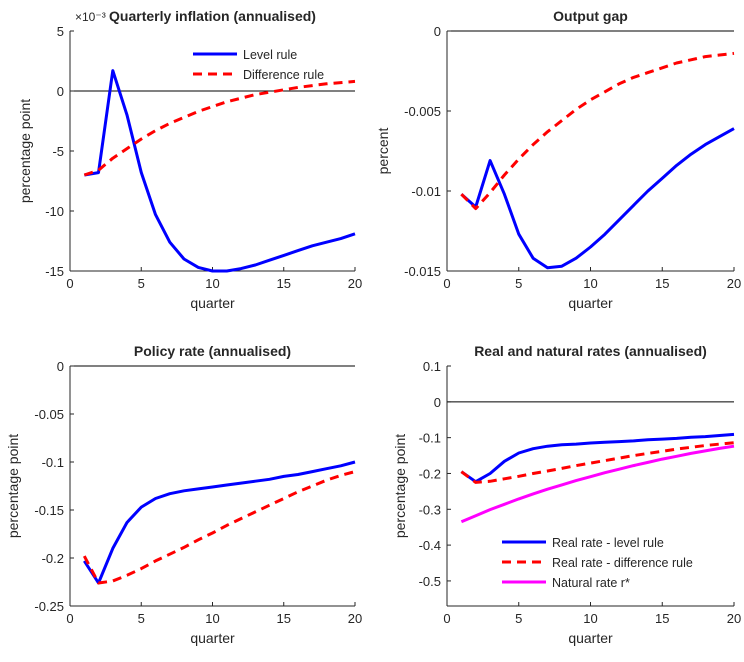 The image size is (744, 662). I want to click on y-tick-label: -0.01, so click(426, 191).